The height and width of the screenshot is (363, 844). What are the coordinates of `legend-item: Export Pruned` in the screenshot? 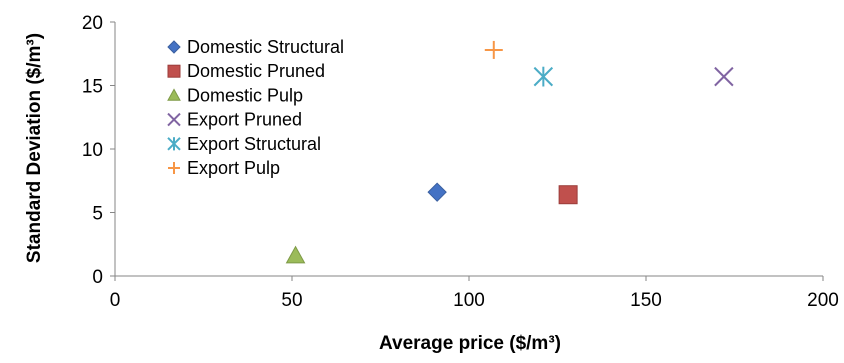 It's located at (234, 120).